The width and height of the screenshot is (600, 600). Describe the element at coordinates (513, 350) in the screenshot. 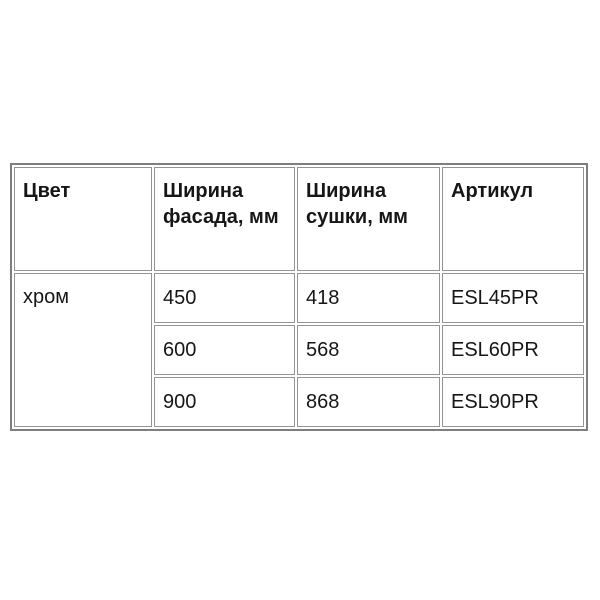

I see `article-cell: ESL60PR` at that location.